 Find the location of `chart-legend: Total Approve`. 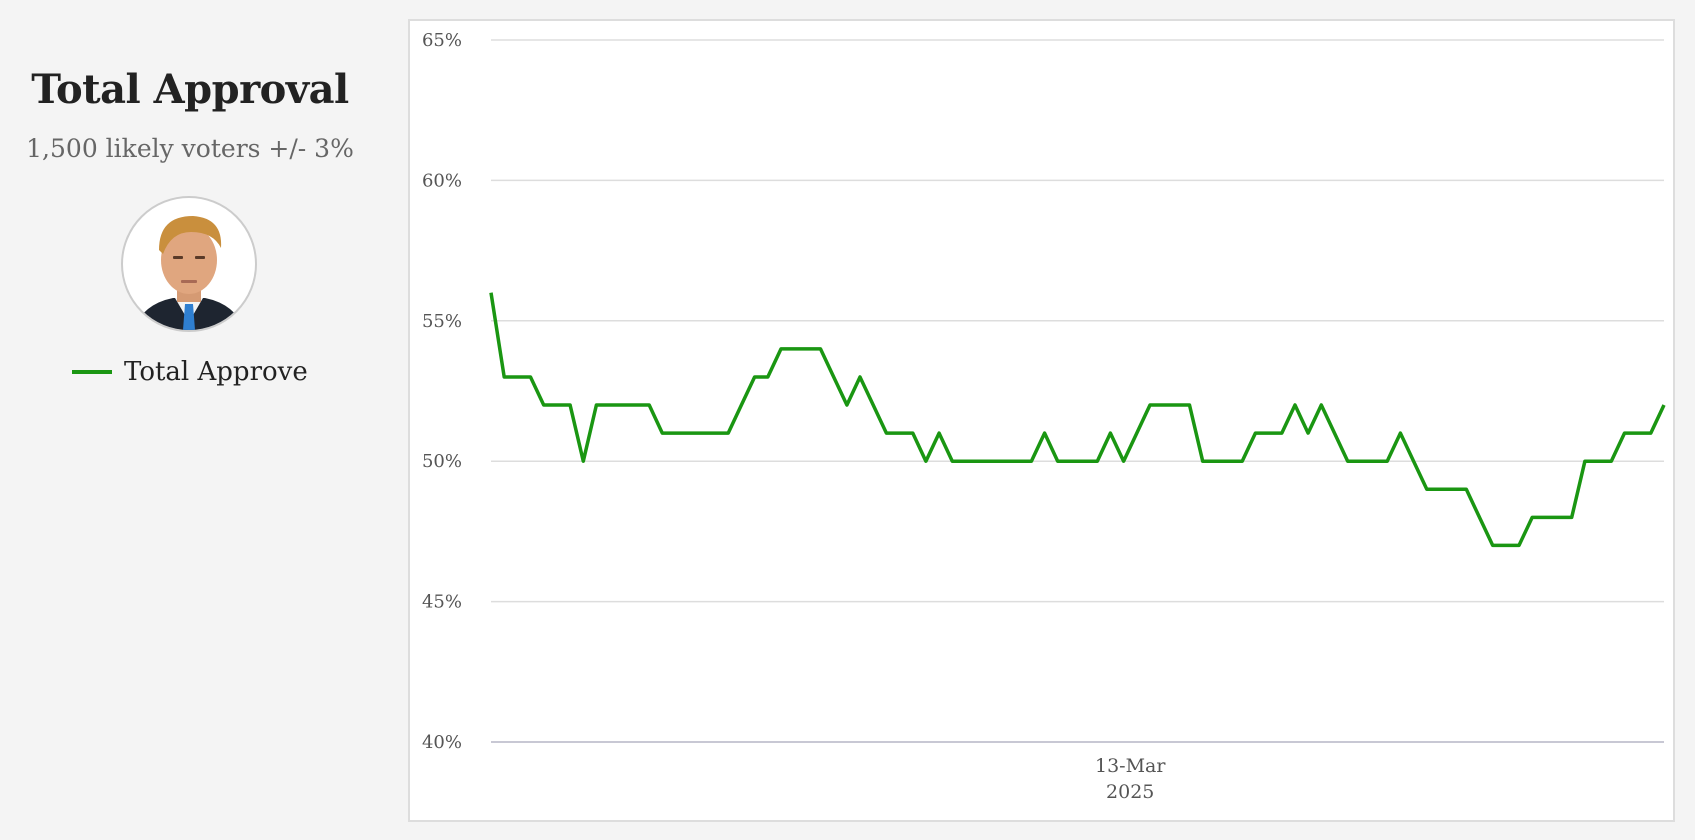

chart-legend: Total Approve is located at coordinates (190, 372).